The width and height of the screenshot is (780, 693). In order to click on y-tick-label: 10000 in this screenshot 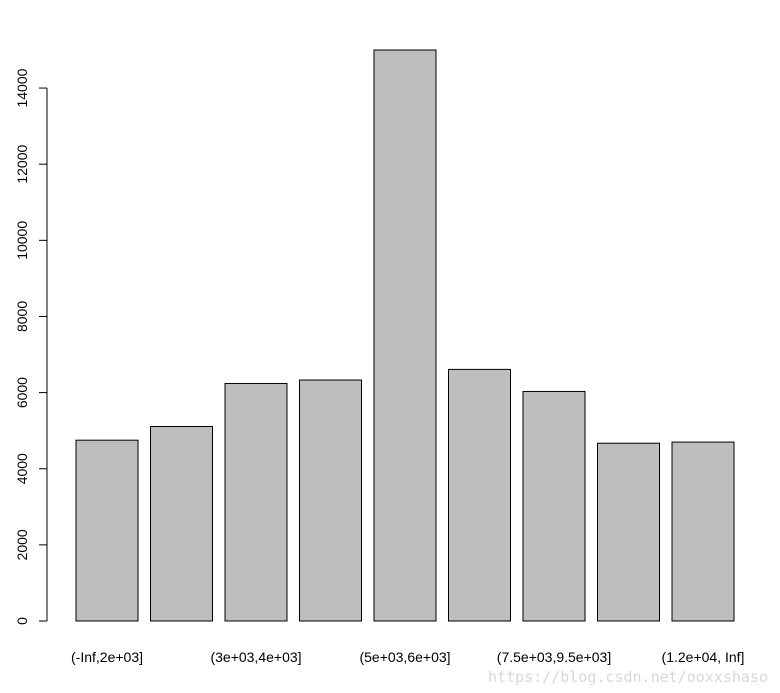, I will do `click(22, 240)`.